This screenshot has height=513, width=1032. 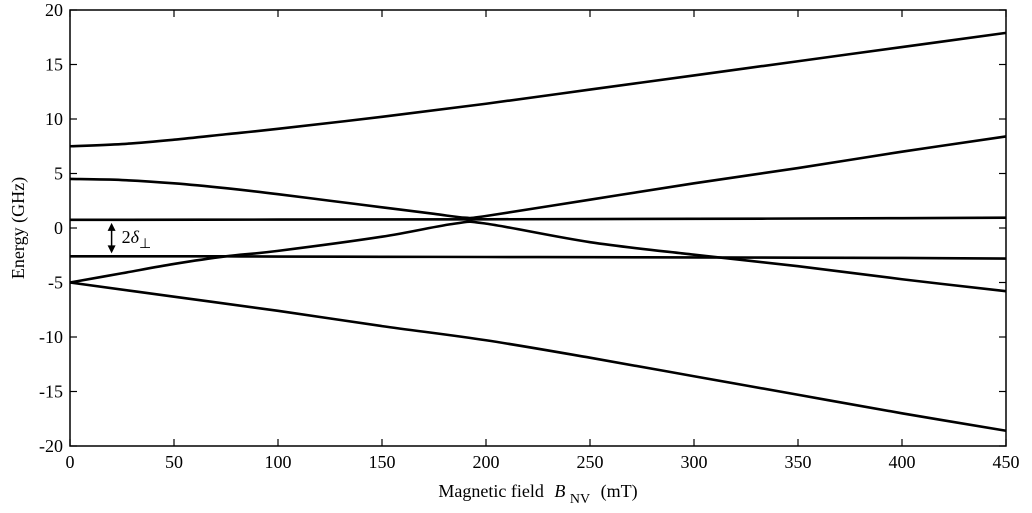 I want to click on y-tick-label: 5, so click(x=58, y=174).